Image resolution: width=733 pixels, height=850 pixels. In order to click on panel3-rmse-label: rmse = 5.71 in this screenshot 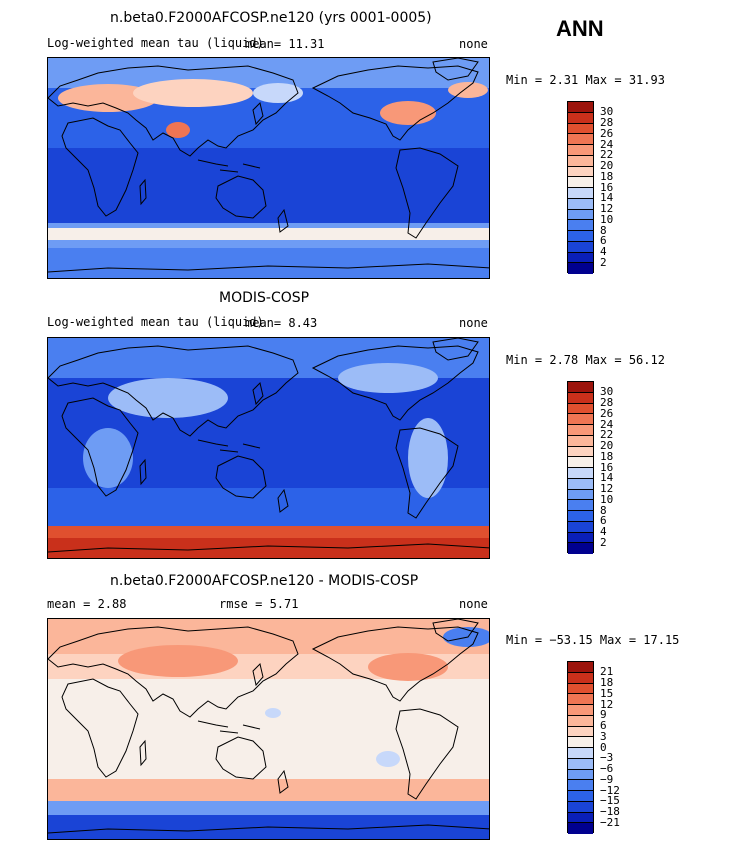, I will do `click(259, 604)`.